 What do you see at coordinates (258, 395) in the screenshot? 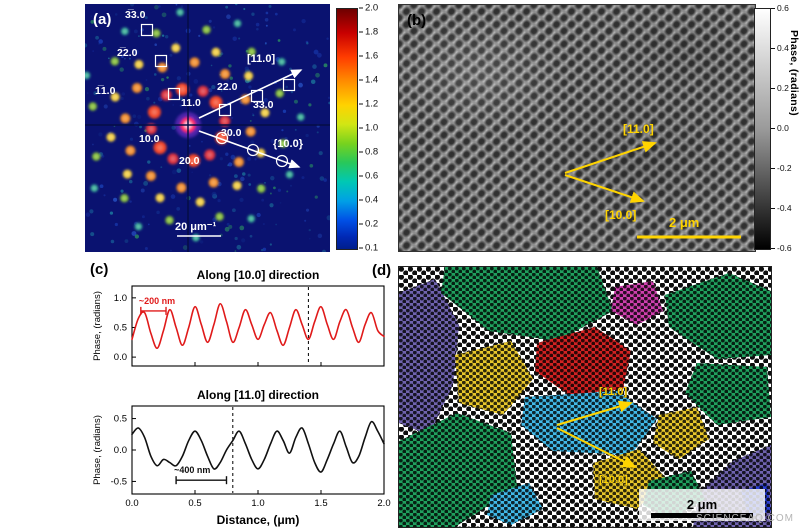
I see `svg-text: Along [11.0] direction` at bounding box center [258, 395].